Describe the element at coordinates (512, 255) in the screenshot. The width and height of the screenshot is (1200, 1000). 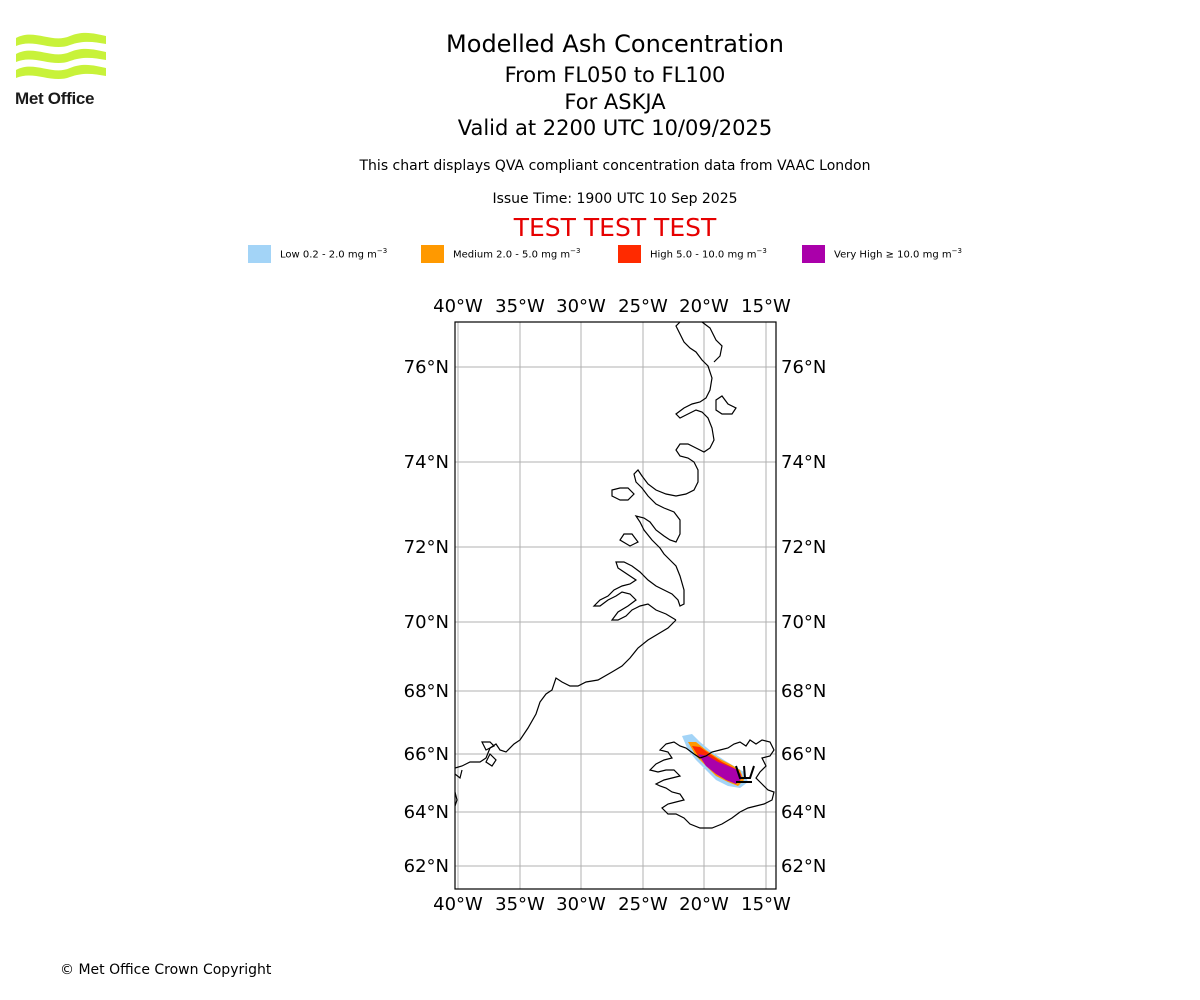
I see `legend-label-medium: Medium 2.0 - 5.0 mg m` at that location.